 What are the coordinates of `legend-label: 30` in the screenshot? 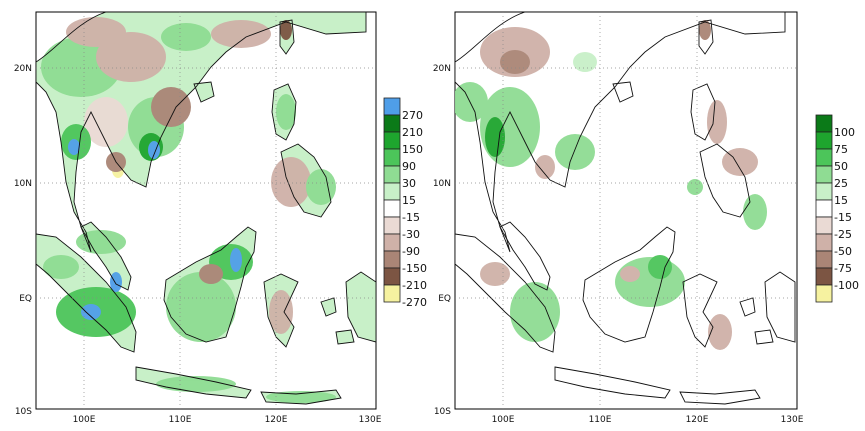 It's located at (409, 183).